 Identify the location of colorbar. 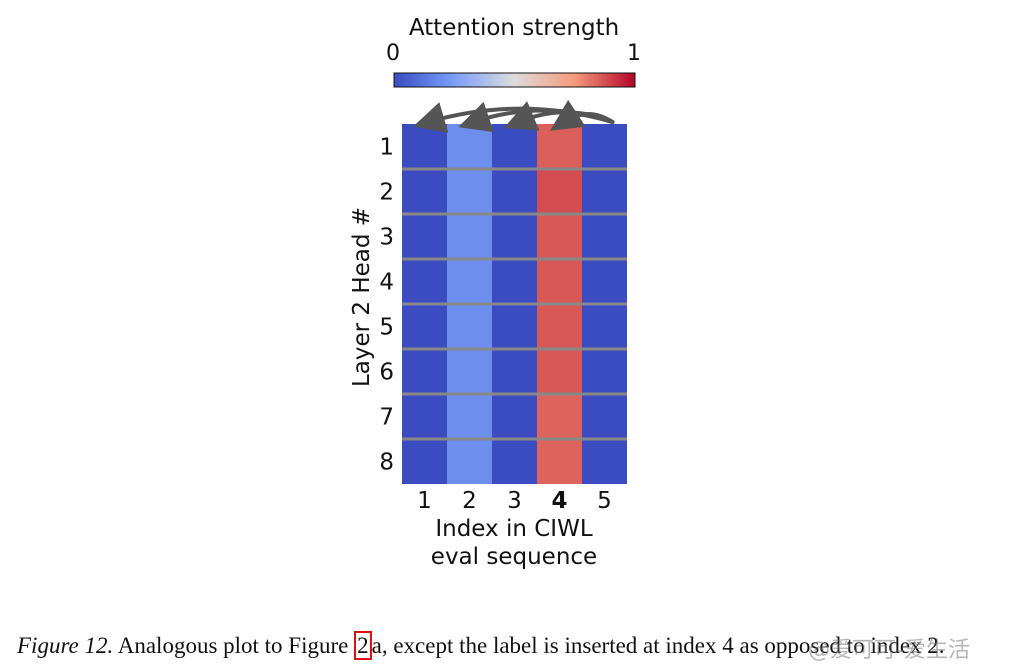
(514, 80).